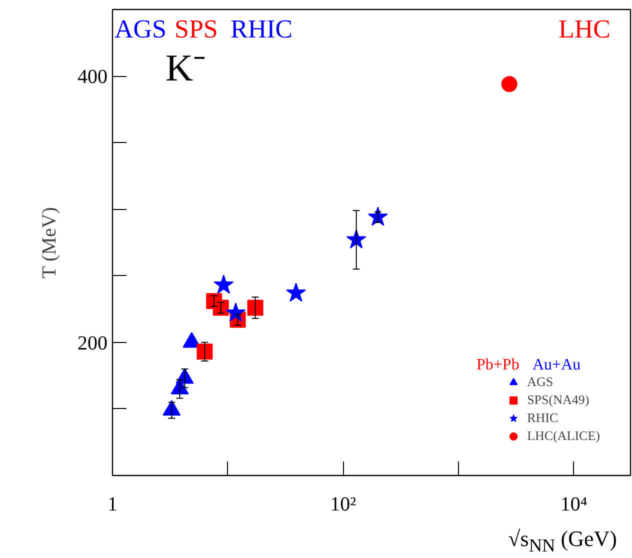  I want to click on annotation: Pb+Pb, so click(498, 365).